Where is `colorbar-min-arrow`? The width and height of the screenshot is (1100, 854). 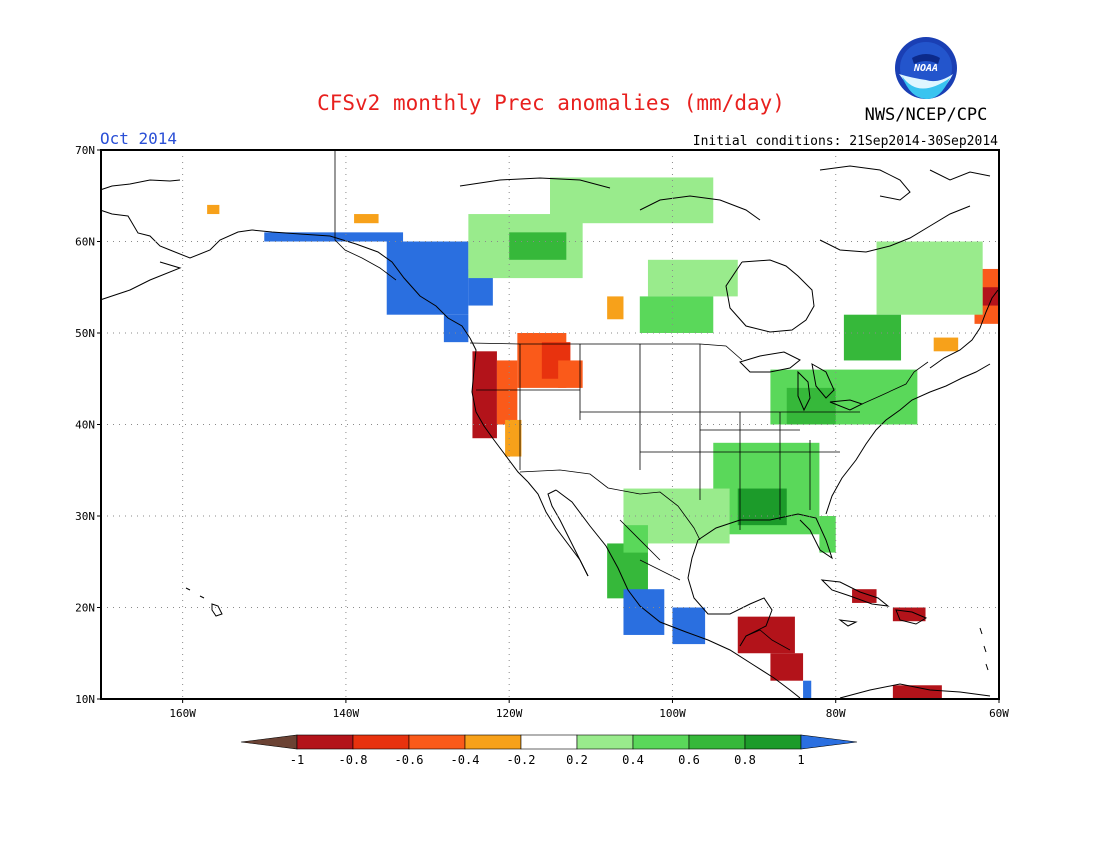
colorbar-min-arrow is located at coordinates (269, 742).